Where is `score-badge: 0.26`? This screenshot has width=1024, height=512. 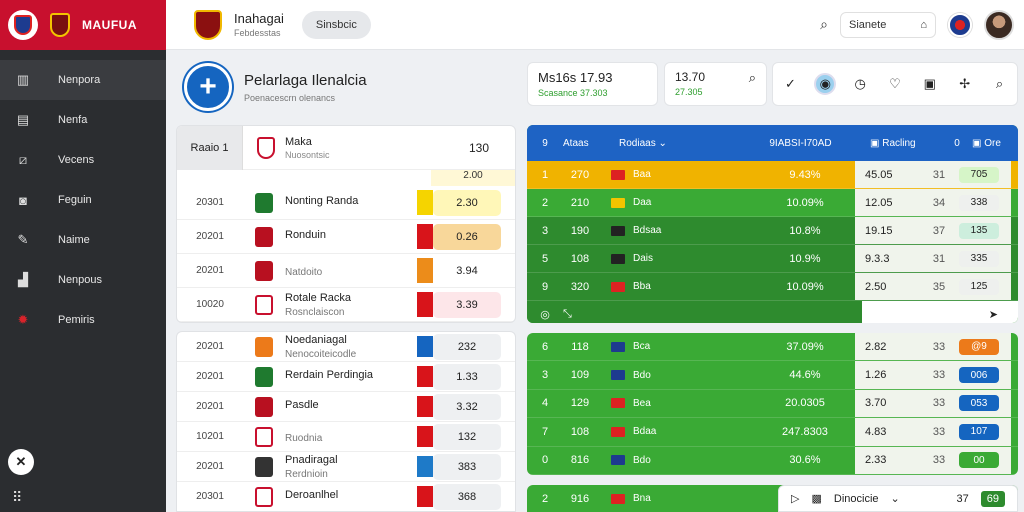
score-badge: 0.26 is located at coordinates (467, 236).